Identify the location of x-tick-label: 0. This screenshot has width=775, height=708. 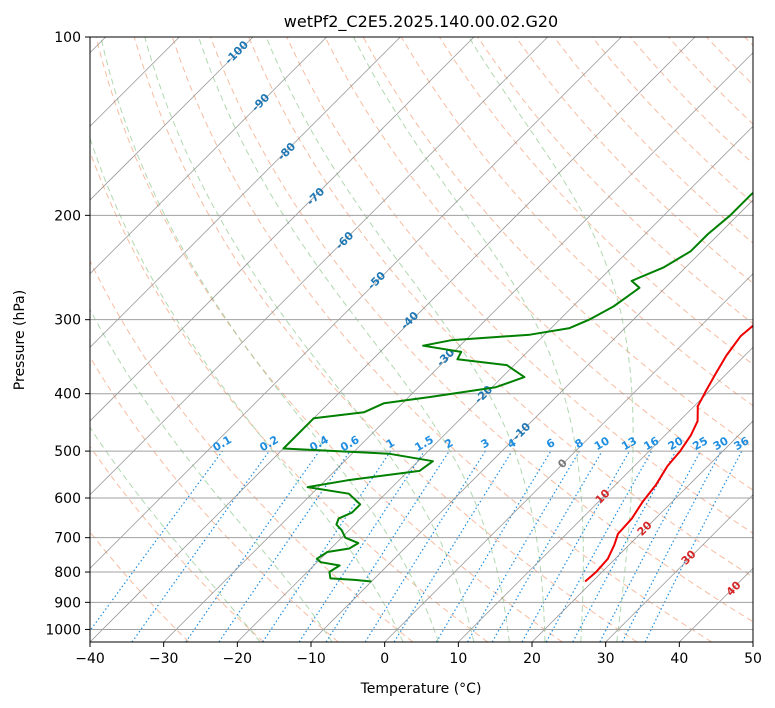
(384, 659).